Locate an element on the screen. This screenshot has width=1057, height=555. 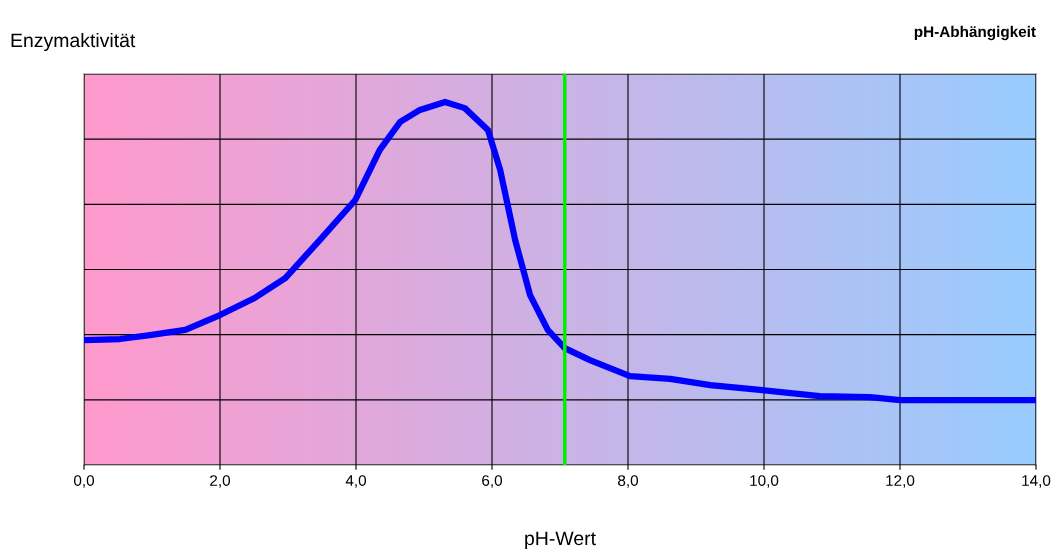
x-tick-label: 0,0 is located at coordinates (84, 481).